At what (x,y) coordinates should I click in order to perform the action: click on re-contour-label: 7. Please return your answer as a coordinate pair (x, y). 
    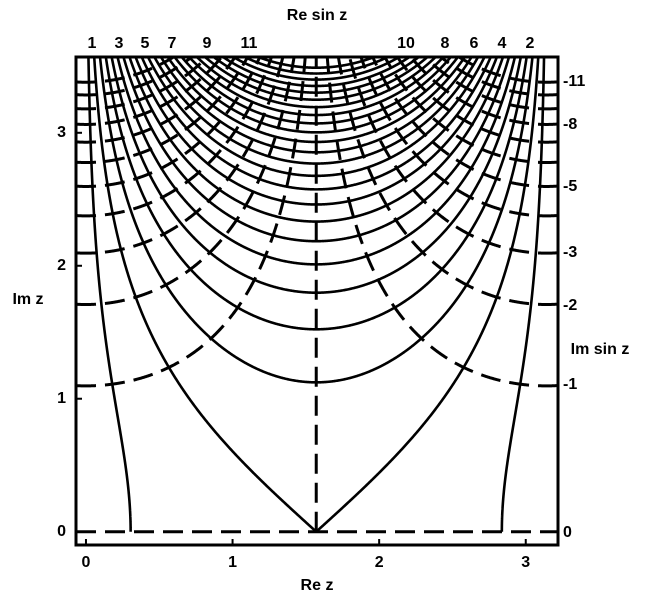
    Looking at the image, I should click on (172, 43).